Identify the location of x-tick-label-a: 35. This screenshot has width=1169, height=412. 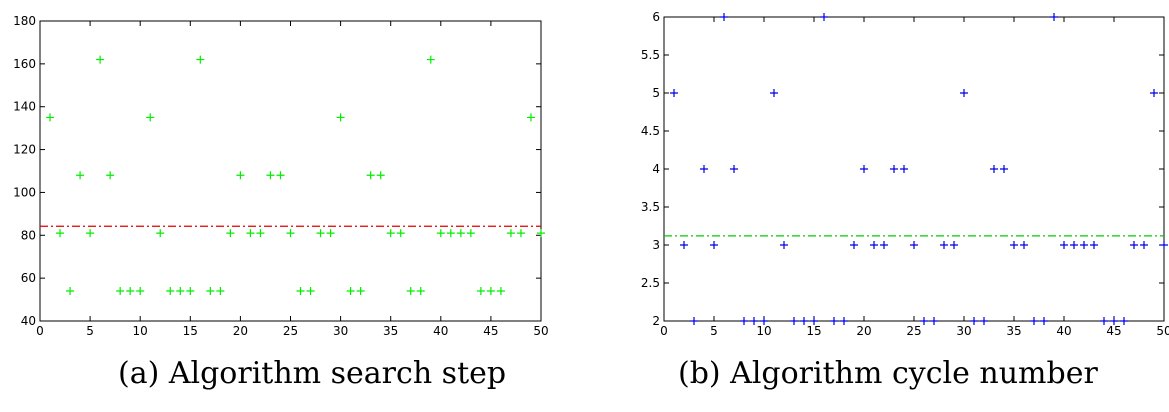
(390, 331).